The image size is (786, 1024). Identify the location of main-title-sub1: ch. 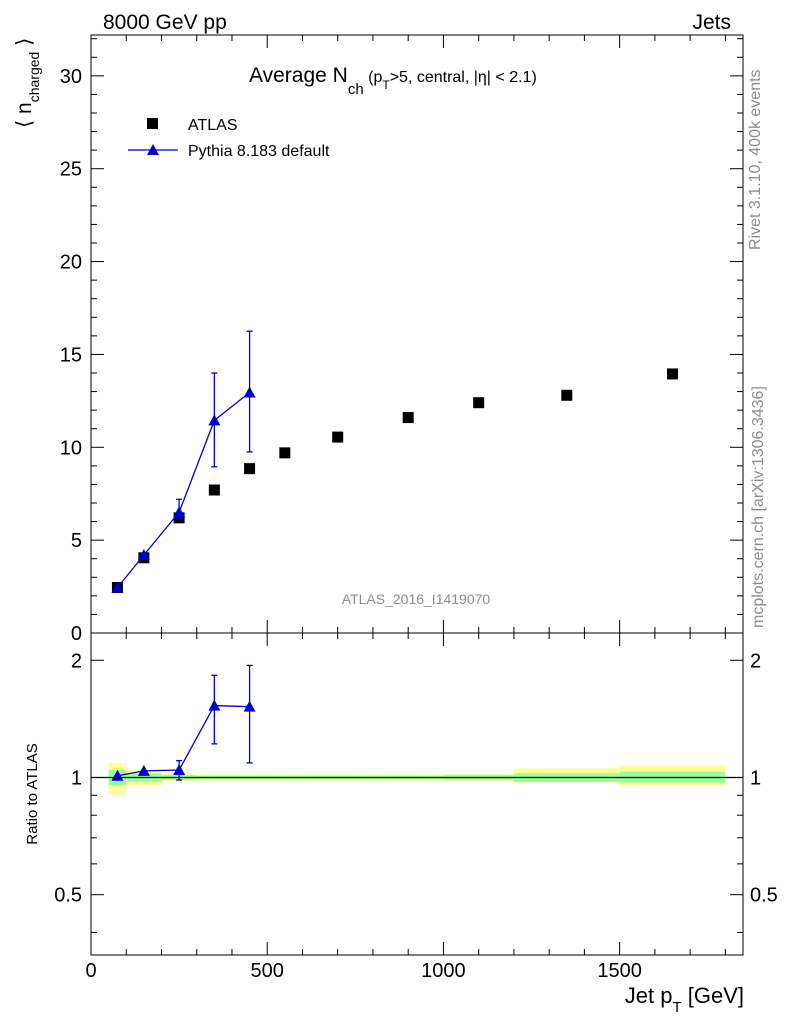
(356, 89).